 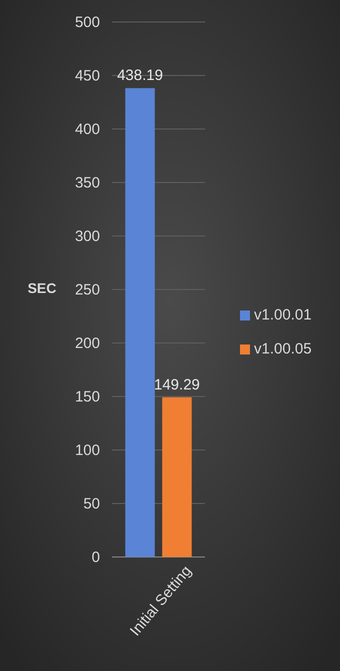 What do you see at coordinates (42, 288) in the screenshot?
I see `y-axis-title: SEC` at bounding box center [42, 288].